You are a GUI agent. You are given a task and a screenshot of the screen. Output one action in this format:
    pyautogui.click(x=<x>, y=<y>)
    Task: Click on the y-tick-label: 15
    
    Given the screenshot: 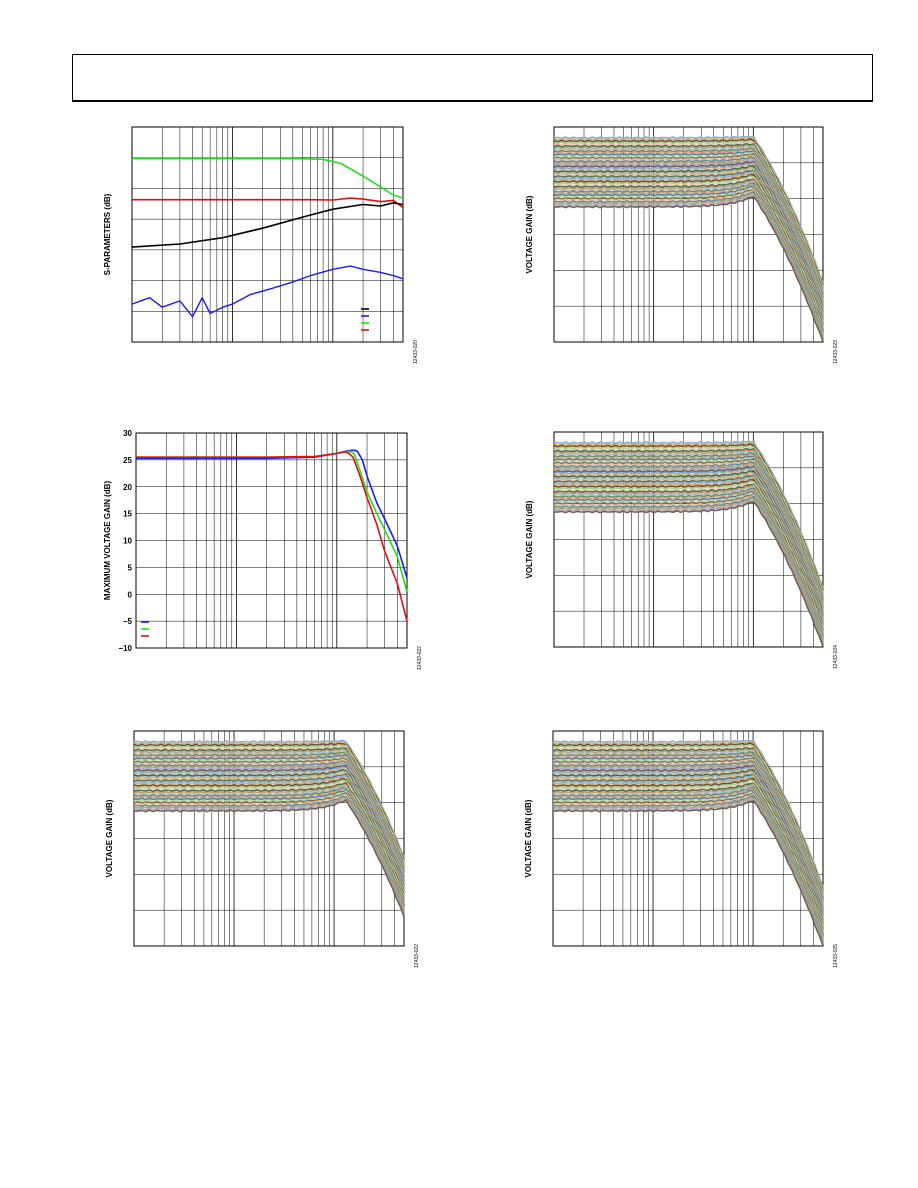 What is the action you would take?
    pyautogui.click(x=127, y=514)
    